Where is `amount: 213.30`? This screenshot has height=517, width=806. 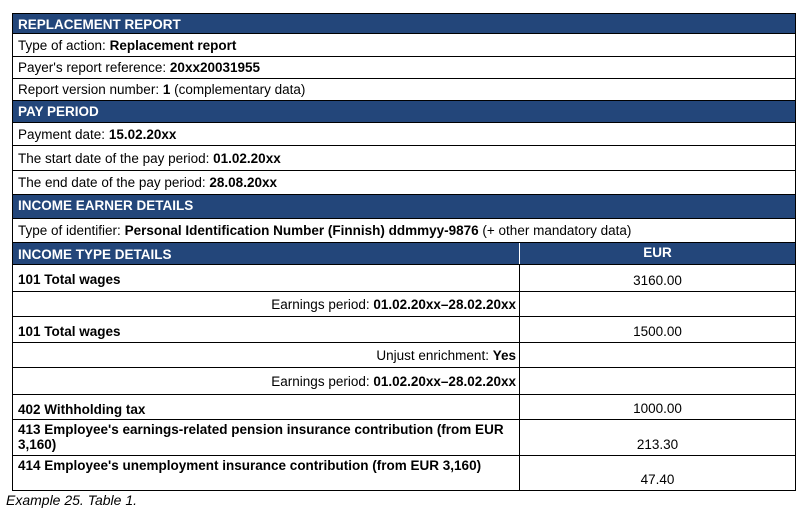 amount: 213.30 is located at coordinates (657, 444).